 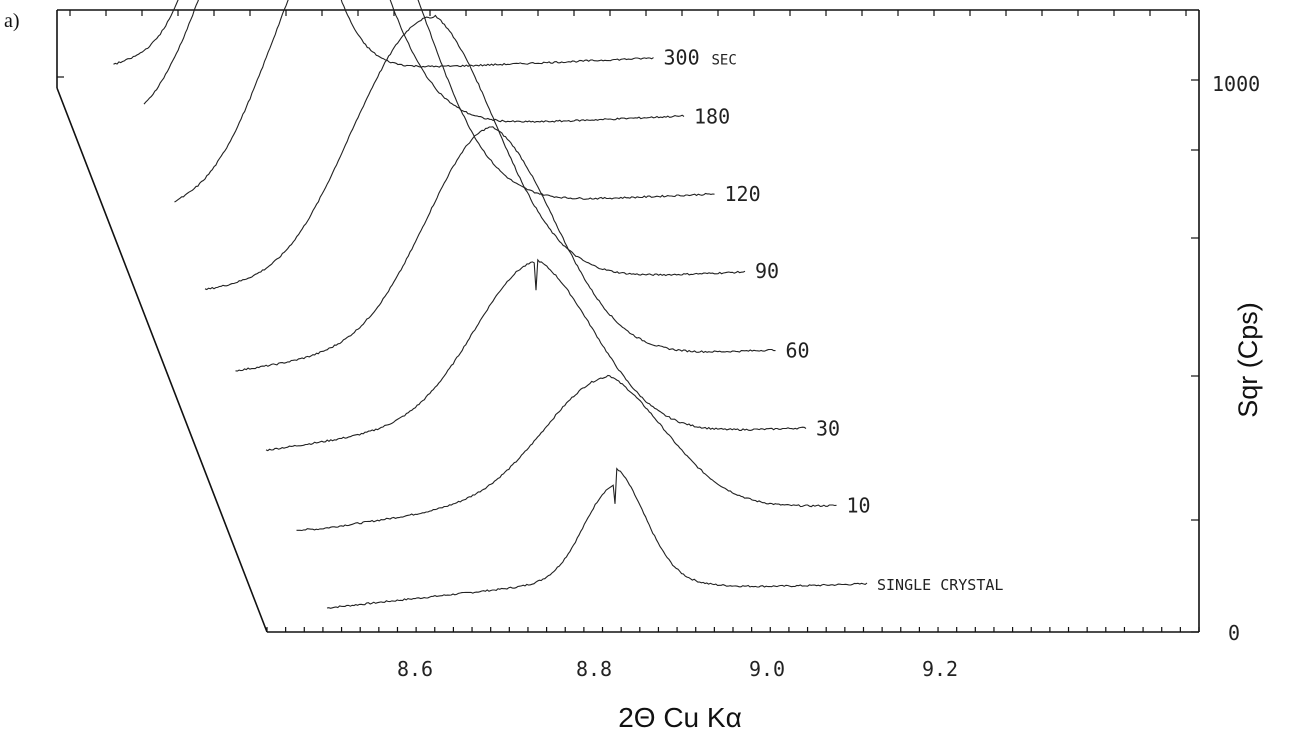 What do you see at coordinates (743, 194) in the screenshot?
I see `series-label: 120` at bounding box center [743, 194].